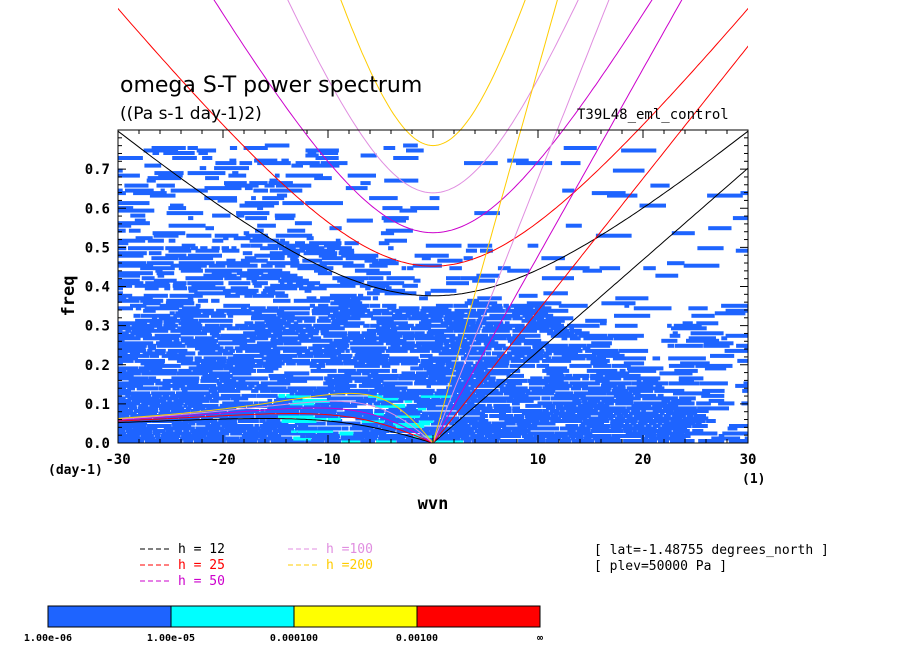 The height and width of the screenshot is (654, 904). What do you see at coordinates (97, 248) in the screenshot?
I see `y-tick-label: 0.5` at bounding box center [97, 248].